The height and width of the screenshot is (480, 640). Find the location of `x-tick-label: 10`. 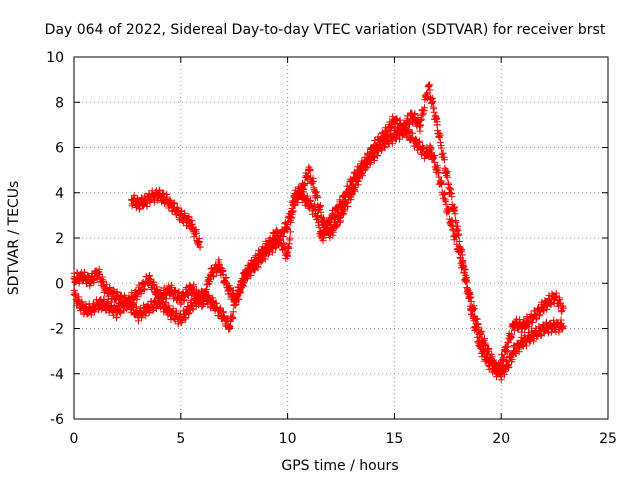

x-tick-label: 10 is located at coordinates (288, 439).